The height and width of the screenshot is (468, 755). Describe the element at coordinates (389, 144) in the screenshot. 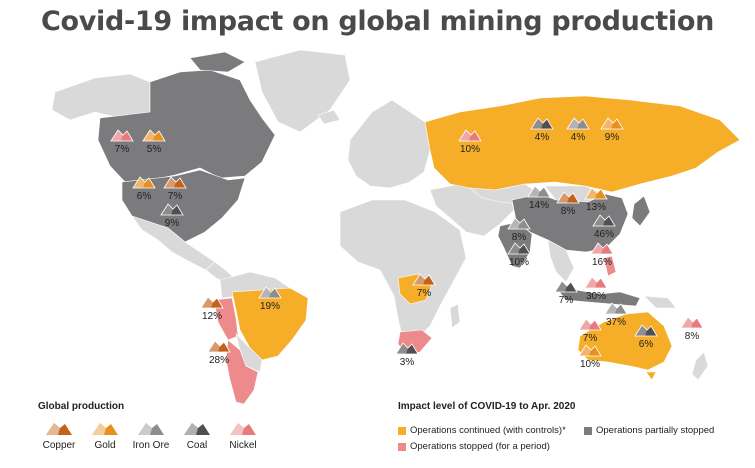

I see `region-europe` at that location.